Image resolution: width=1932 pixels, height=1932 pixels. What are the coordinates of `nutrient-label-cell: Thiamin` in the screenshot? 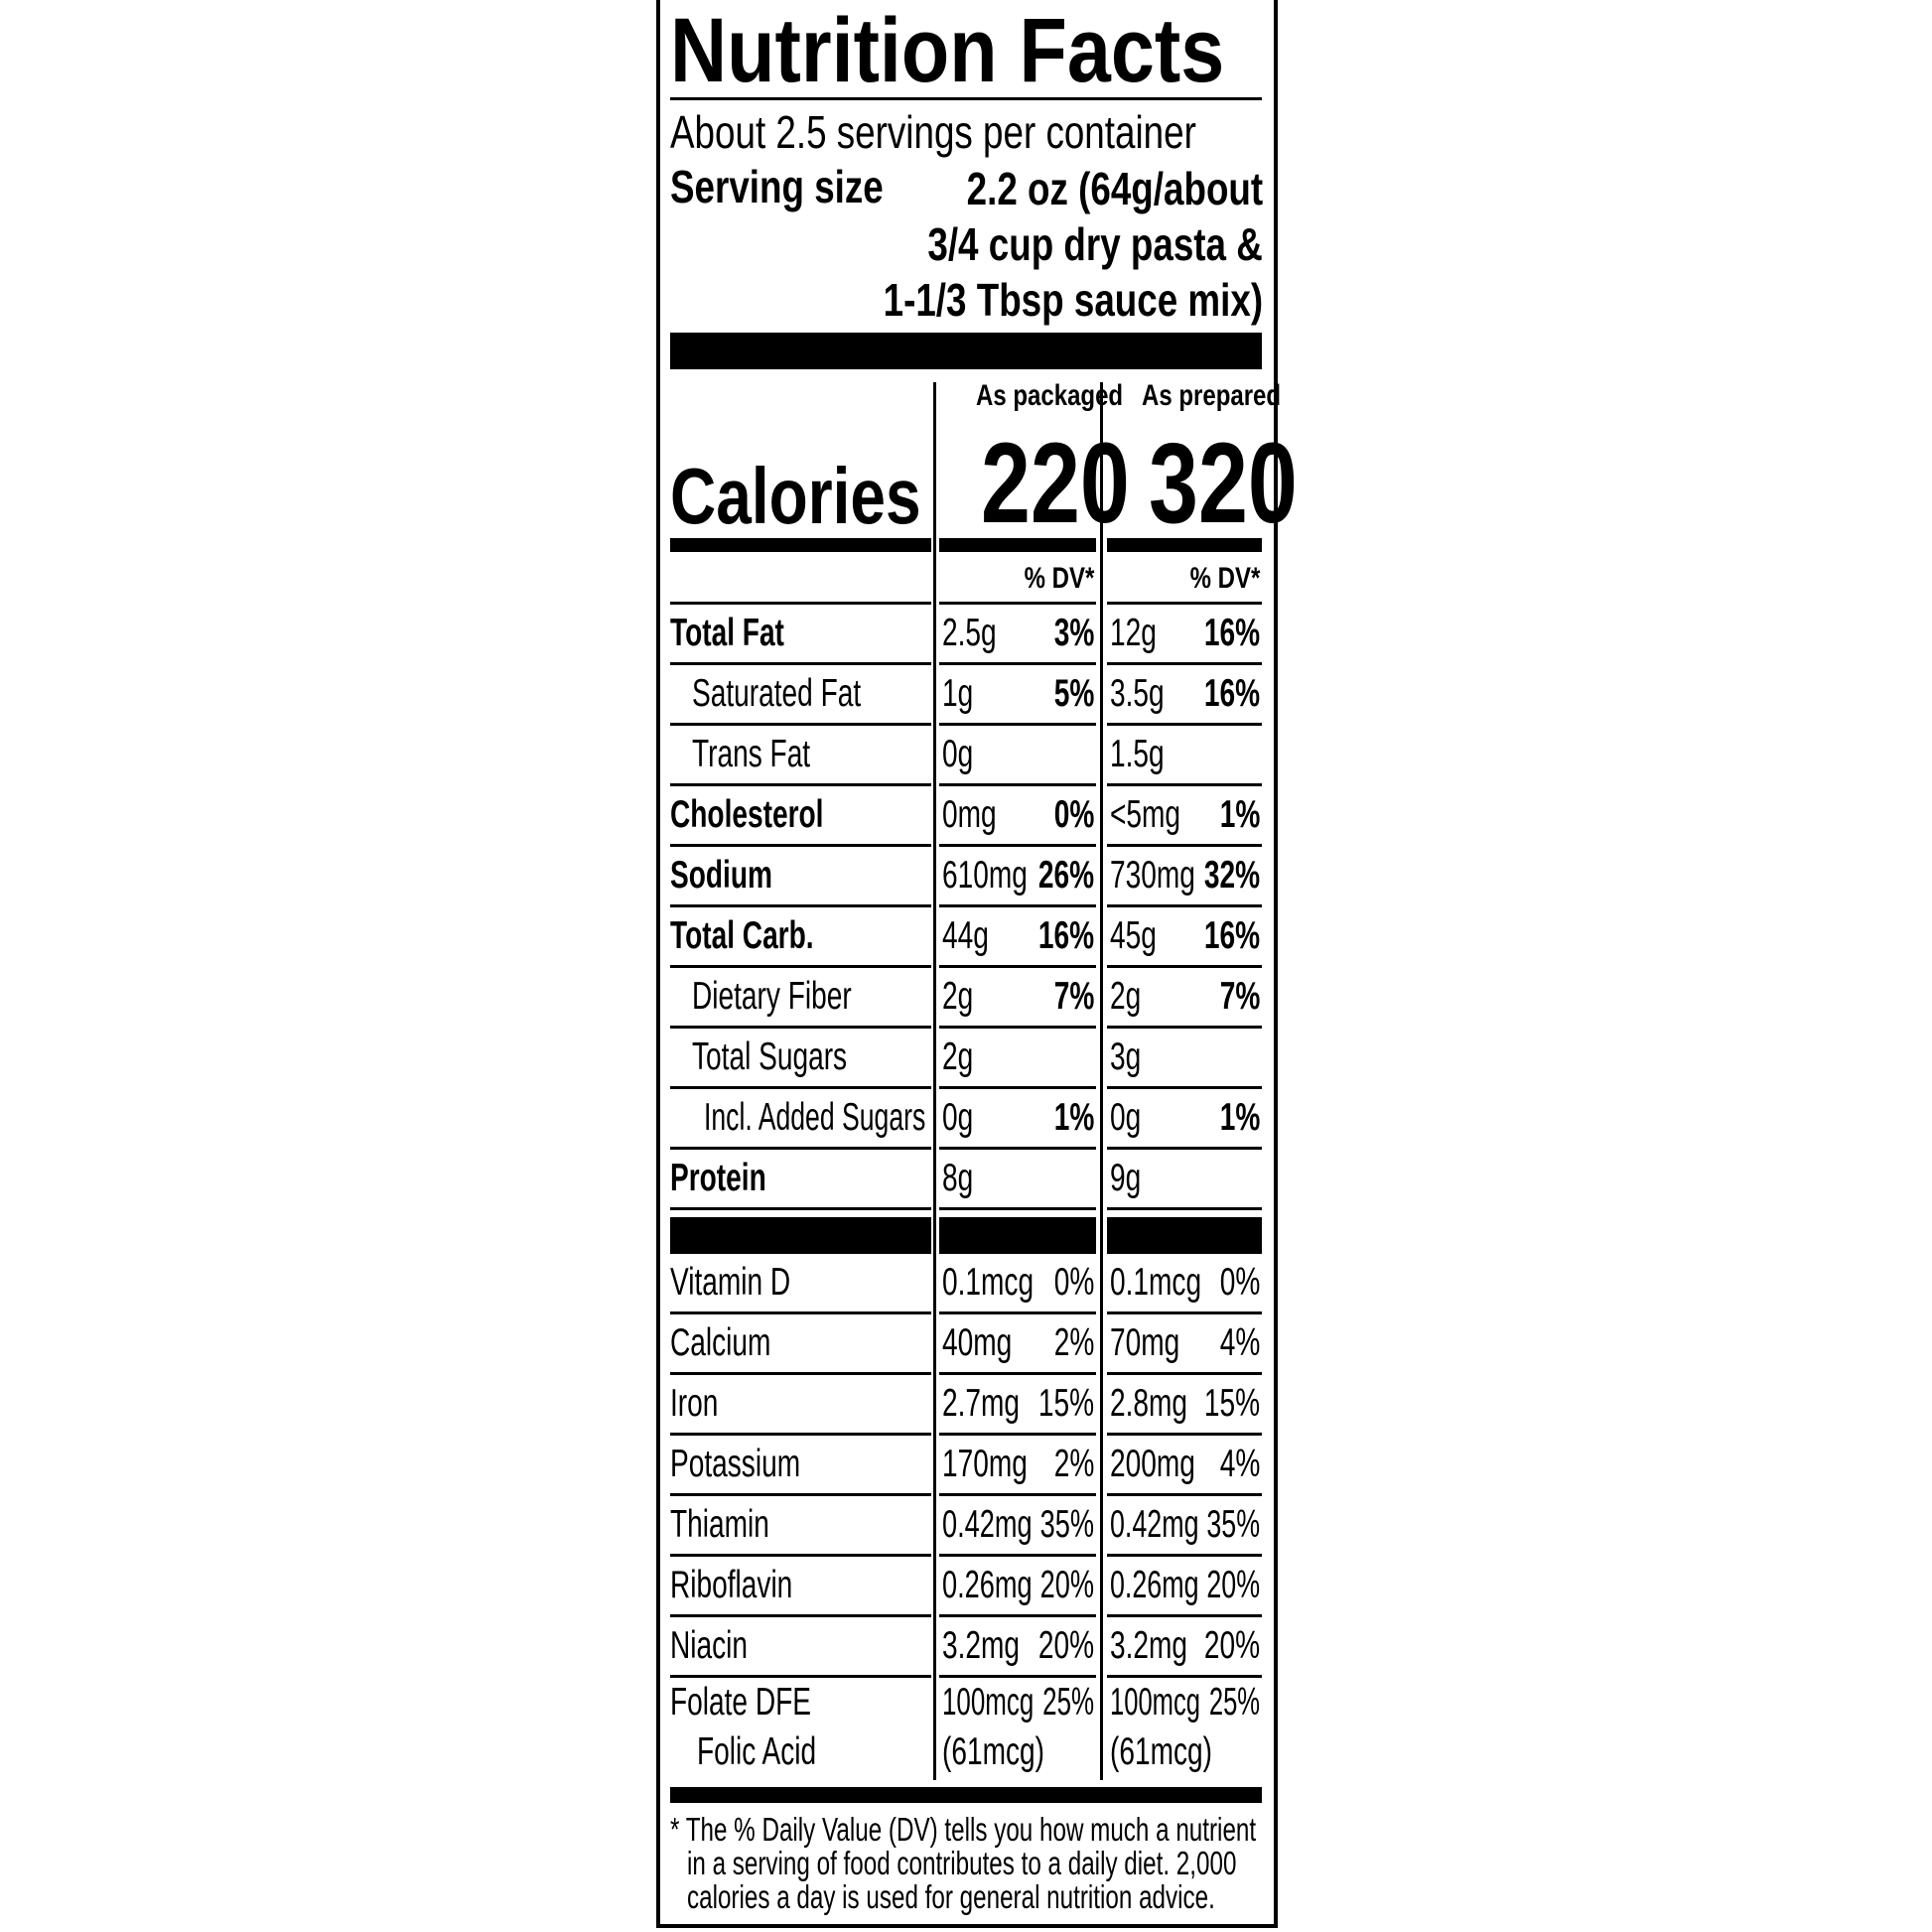 It's located at (801, 1526).